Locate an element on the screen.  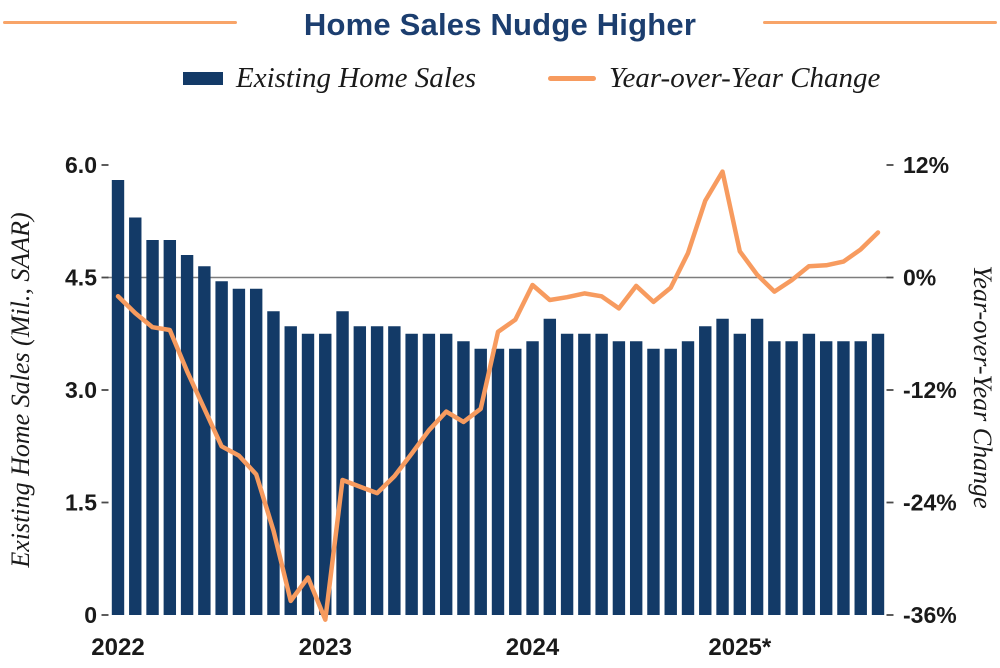
x-axis-year-label: 2024 is located at coordinates (533, 647).